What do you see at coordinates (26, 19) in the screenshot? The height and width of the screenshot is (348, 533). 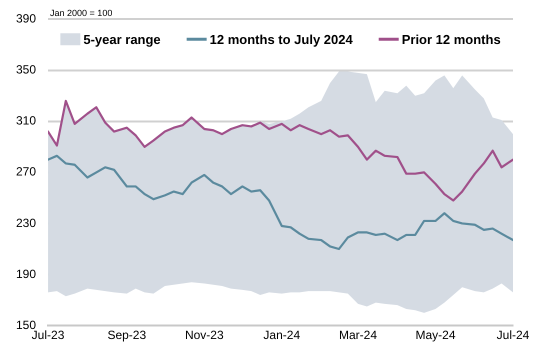 I see `y-tick-label: 390` at bounding box center [26, 19].